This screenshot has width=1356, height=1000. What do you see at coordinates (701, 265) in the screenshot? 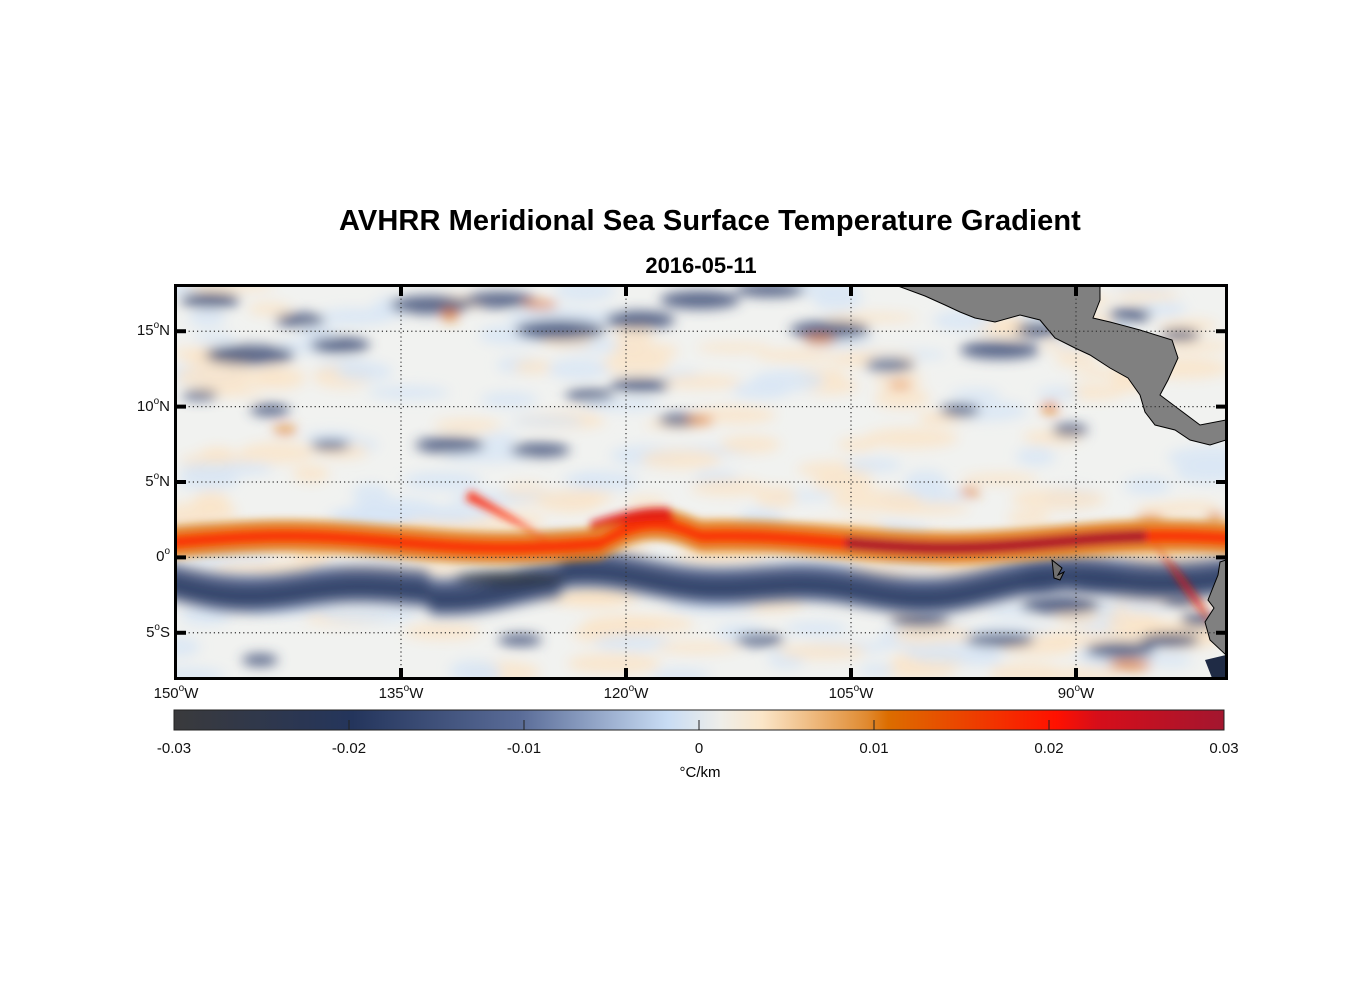
I see `chart-subtitle: 2016-05-11` at bounding box center [701, 265].